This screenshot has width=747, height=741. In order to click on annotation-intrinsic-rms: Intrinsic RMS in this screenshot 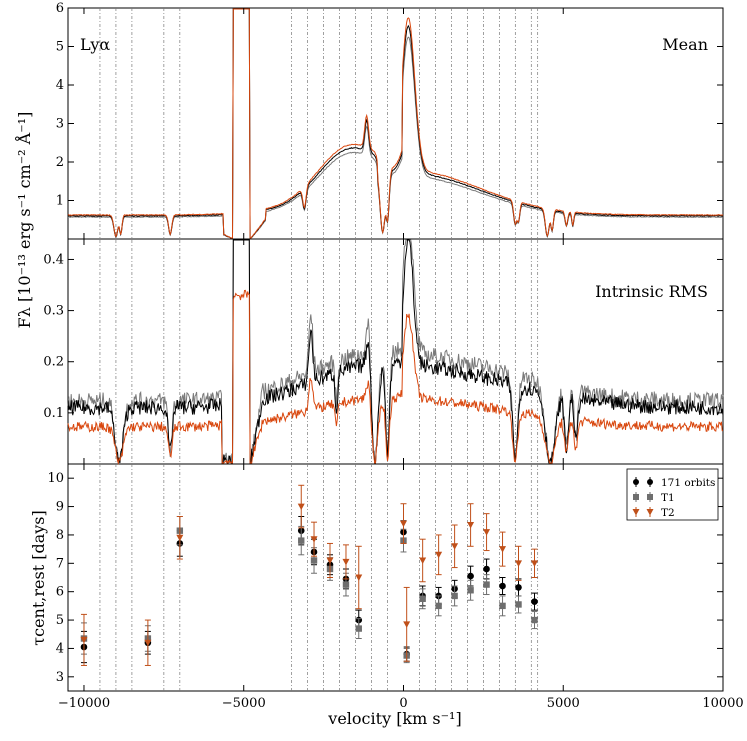, I will do `click(651, 291)`.